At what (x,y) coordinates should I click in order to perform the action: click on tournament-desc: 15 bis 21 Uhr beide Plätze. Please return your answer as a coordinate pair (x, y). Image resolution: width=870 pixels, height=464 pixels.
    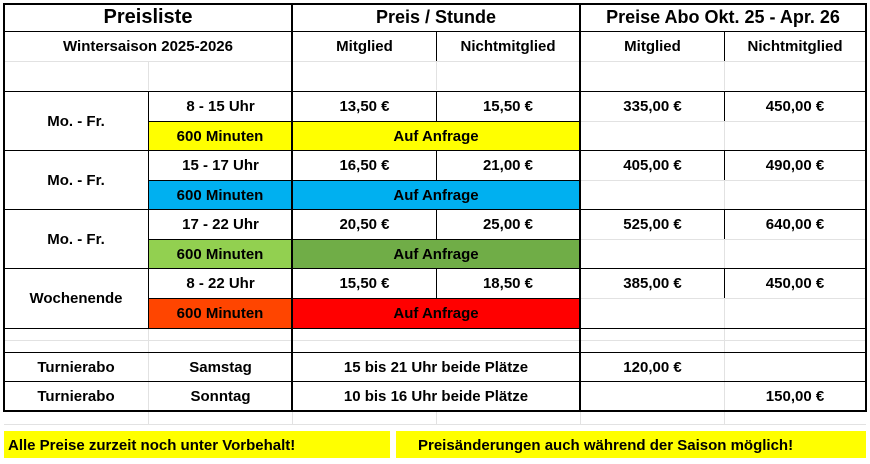
    Looking at the image, I should click on (436, 367).